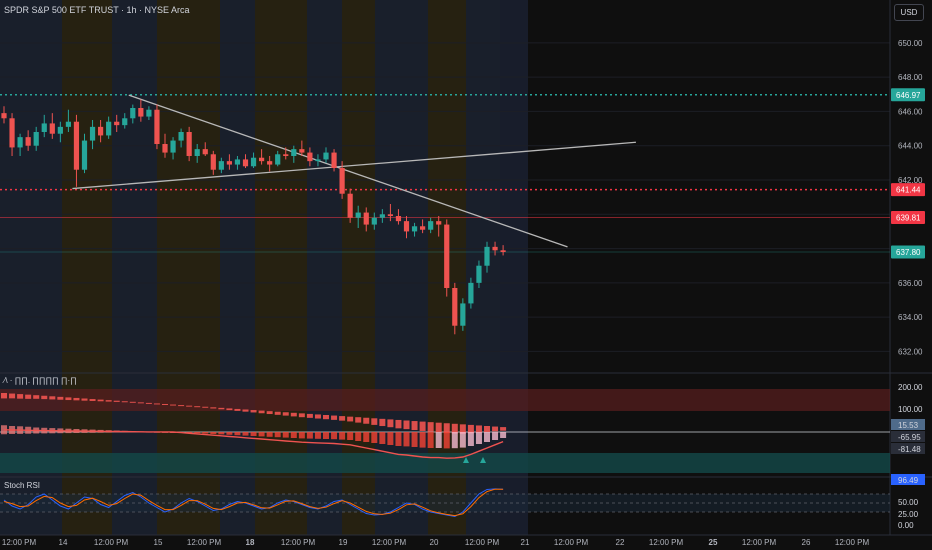 Image resolution: width=932 pixels, height=550 pixels. What do you see at coordinates (158, 542) in the screenshot?
I see `time-tick-label: 15` at bounding box center [158, 542].